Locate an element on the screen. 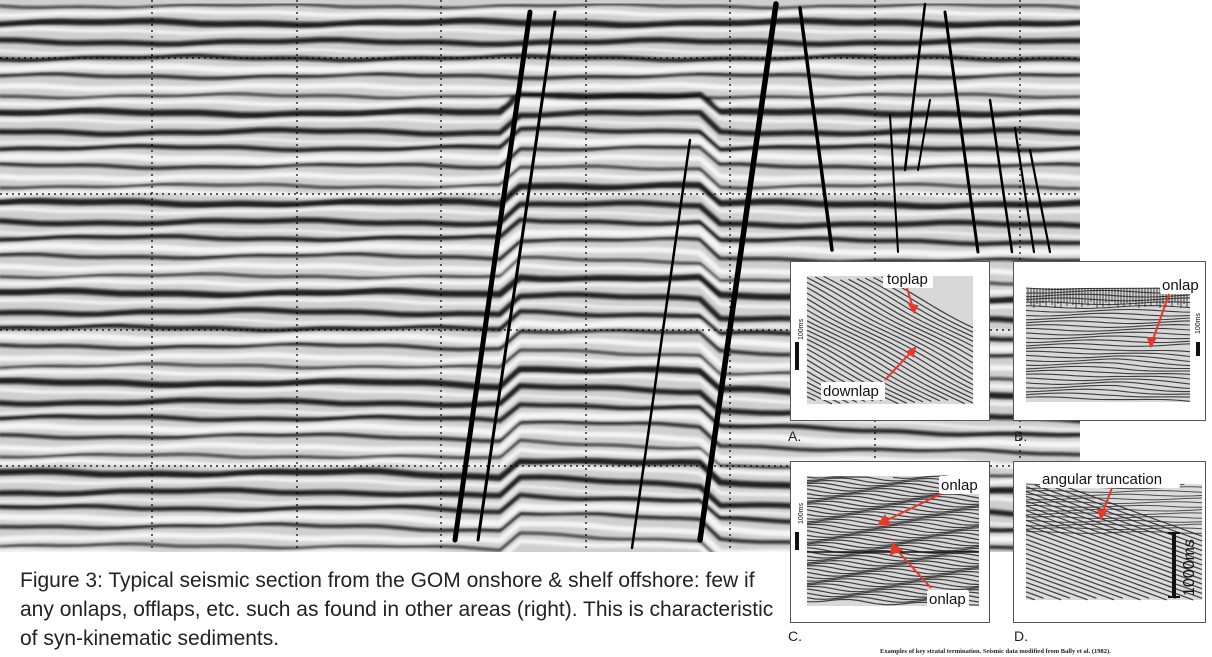 The image size is (1212, 657). panel-b-scale: 100ms is located at coordinates (1198, 323).